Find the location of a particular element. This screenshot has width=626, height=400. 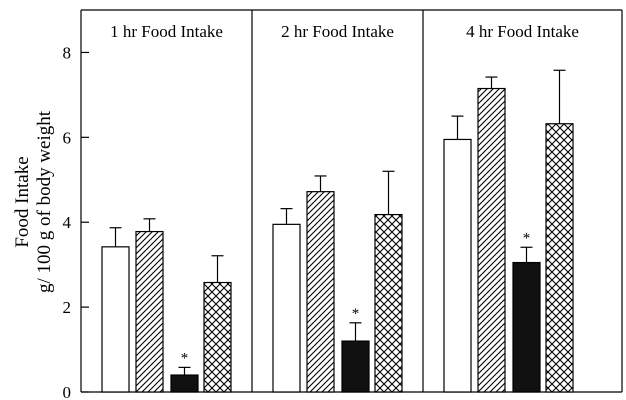

y-tick-label: 4 is located at coordinates (67, 222).